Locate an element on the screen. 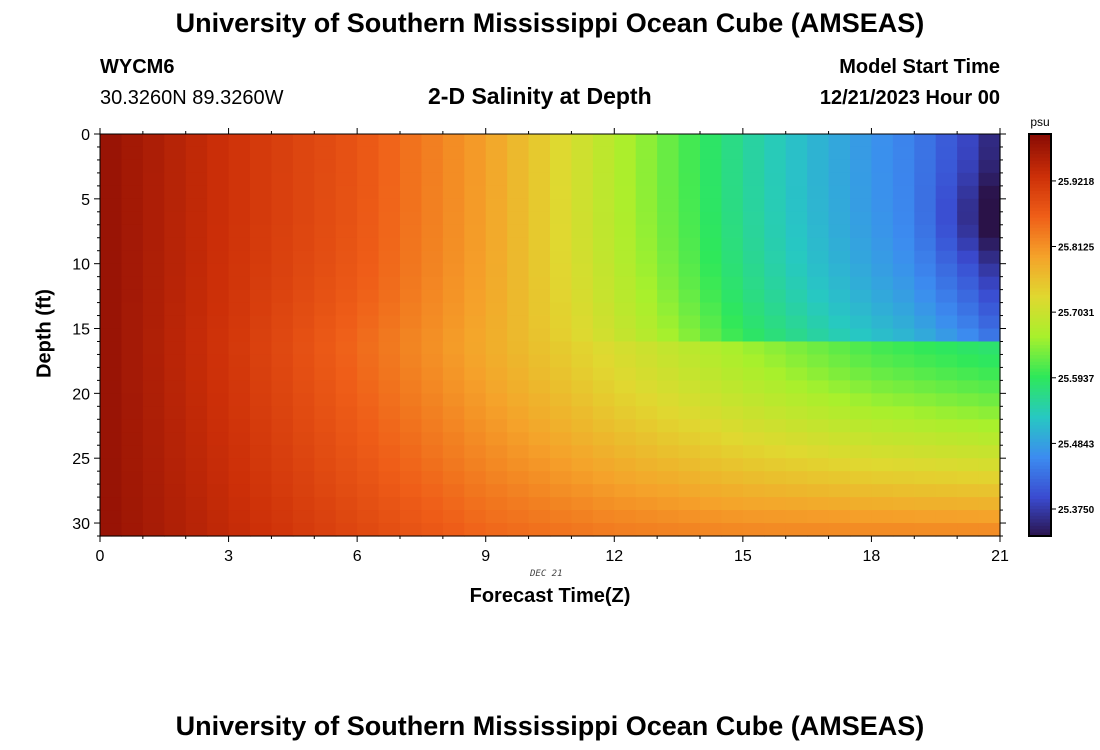  colorbar-tick-label: 25.5937 is located at coordinates (1076, 379).